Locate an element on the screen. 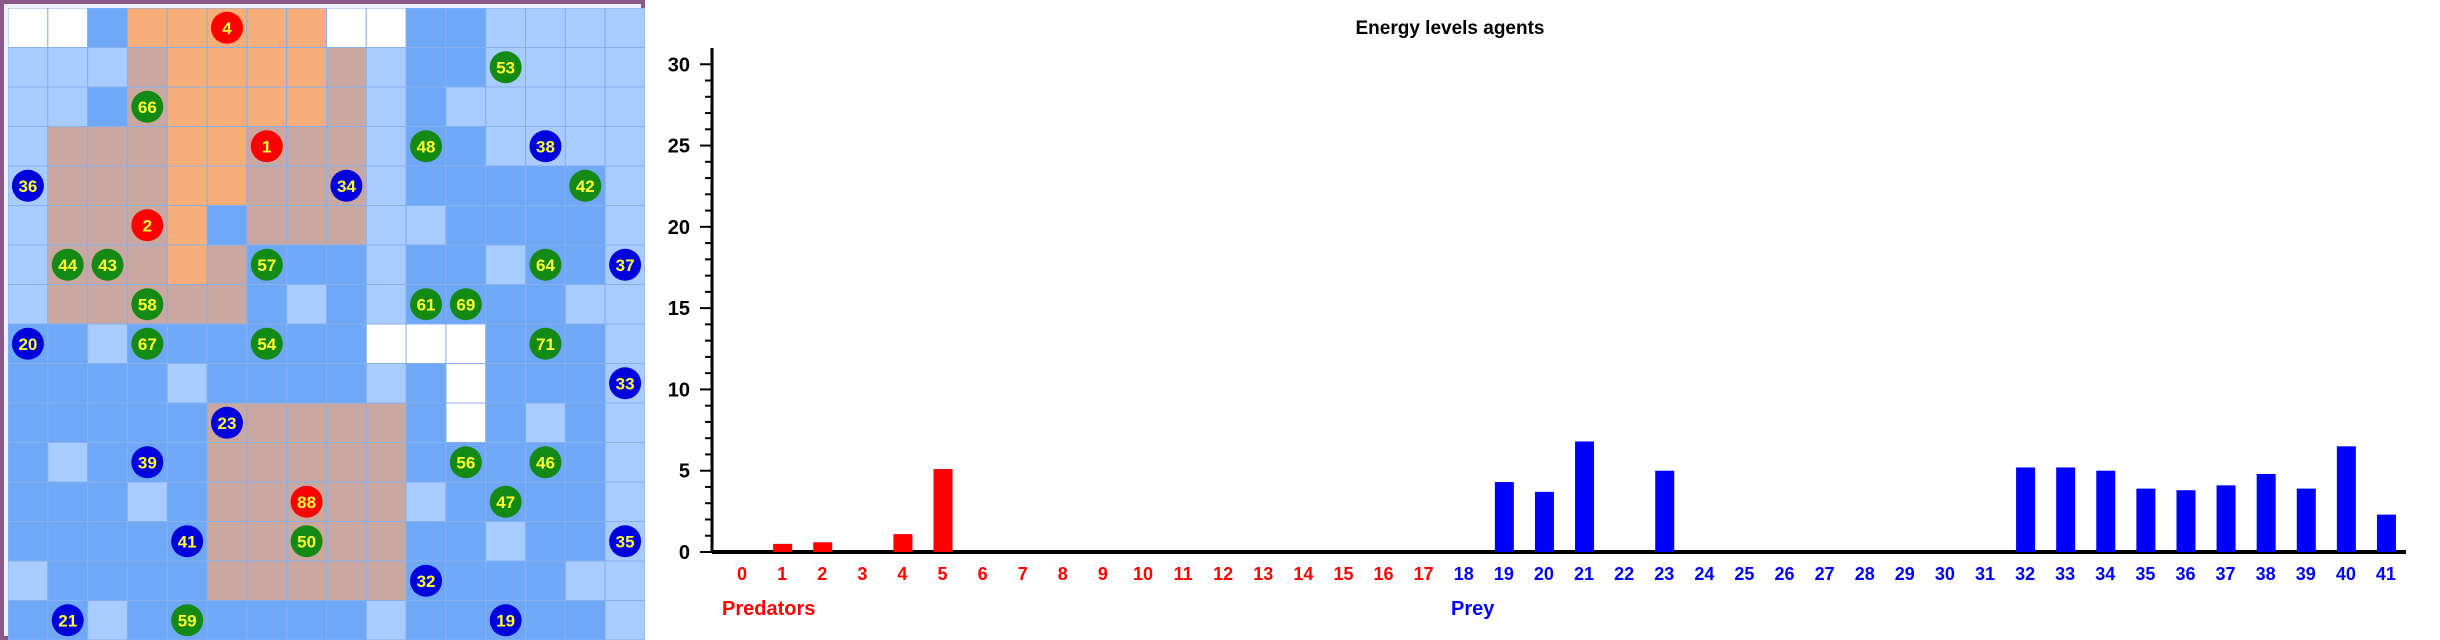  prey-id-label: 37 is located at coordinates (625, 265).